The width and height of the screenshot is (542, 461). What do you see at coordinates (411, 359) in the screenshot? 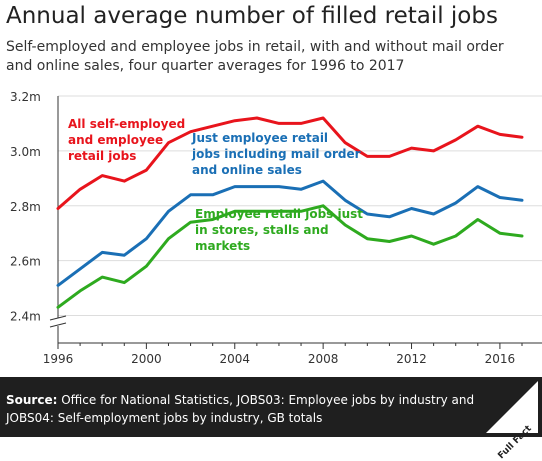
I see `x-tick-label: 2012` at bounding box center [411, 359].